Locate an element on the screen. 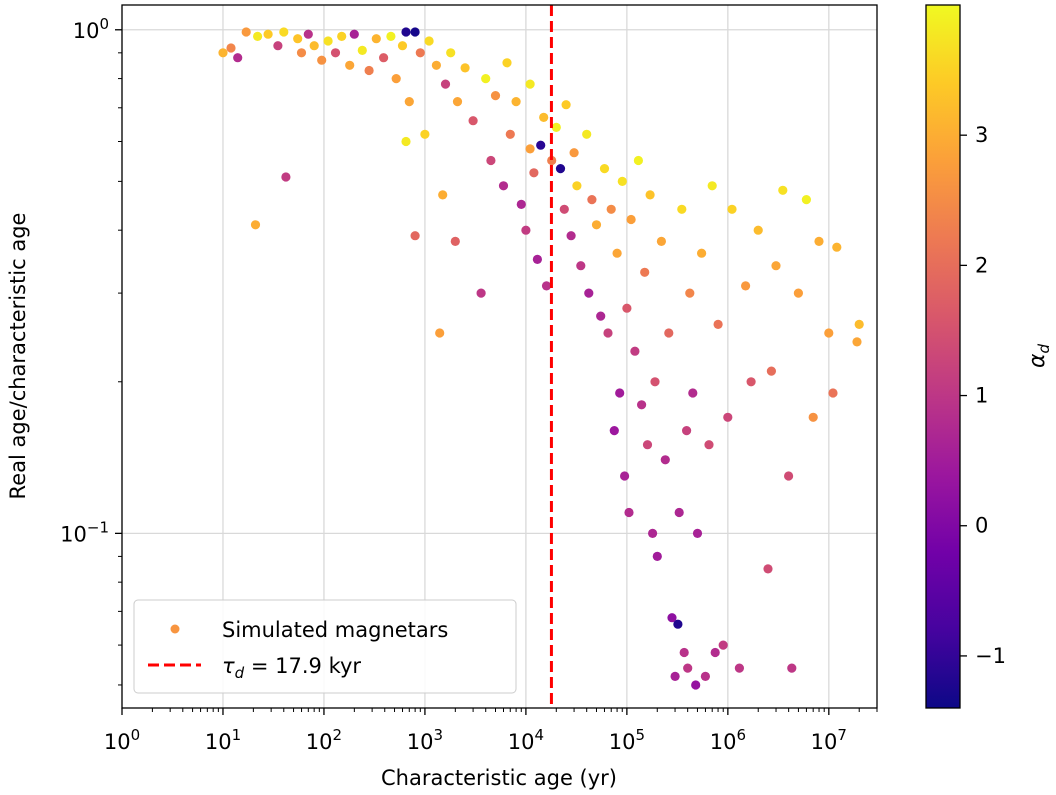  colorbar-label-subscript: d is located at coordinates (1044, 349).